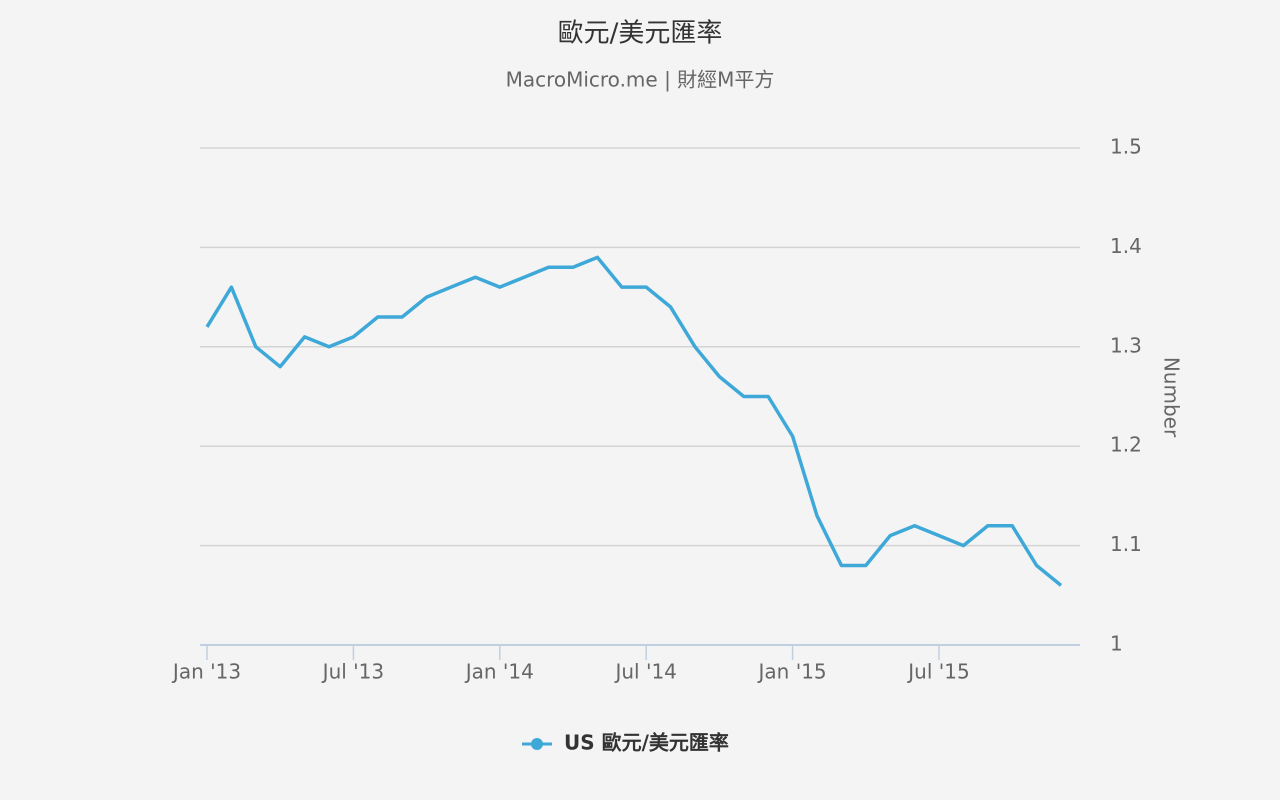 The image size is (1280, 800). I want to click on legend-label: US 歐元/美元匯率, so click(646, 743).